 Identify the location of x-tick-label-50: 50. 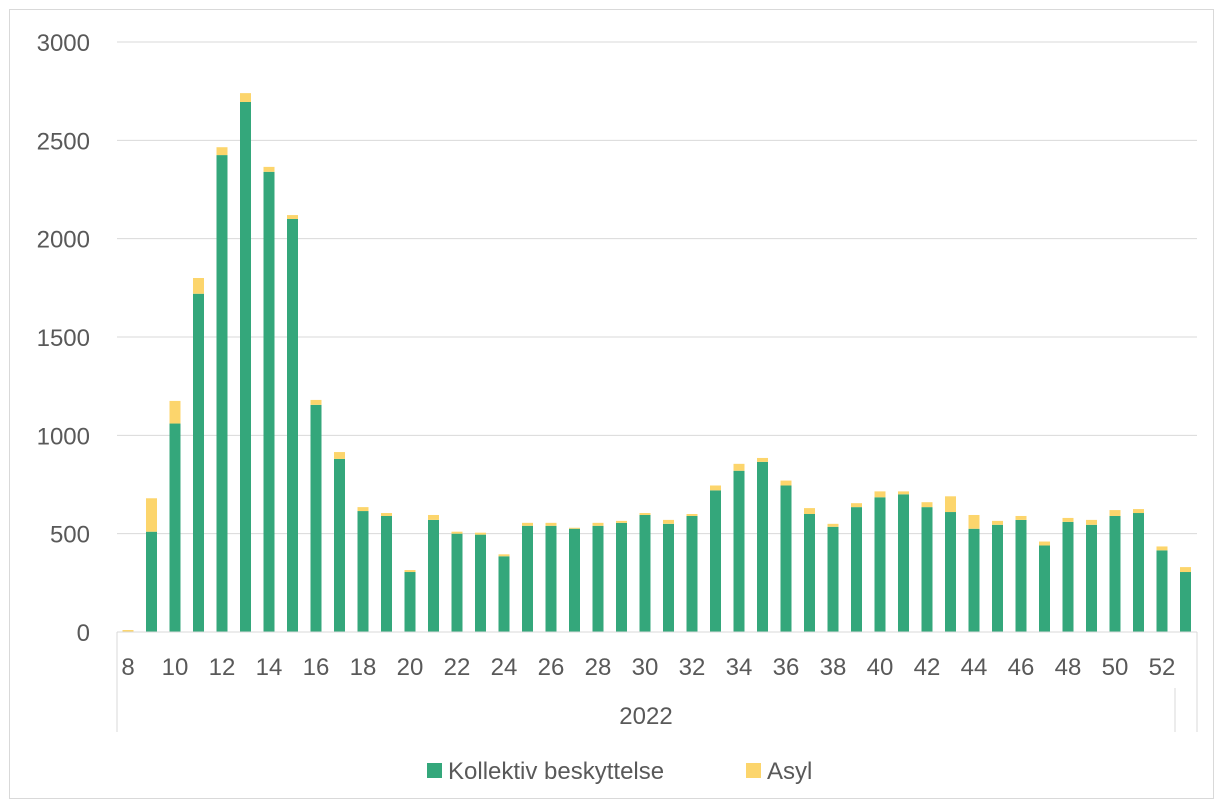
(1115, 667).